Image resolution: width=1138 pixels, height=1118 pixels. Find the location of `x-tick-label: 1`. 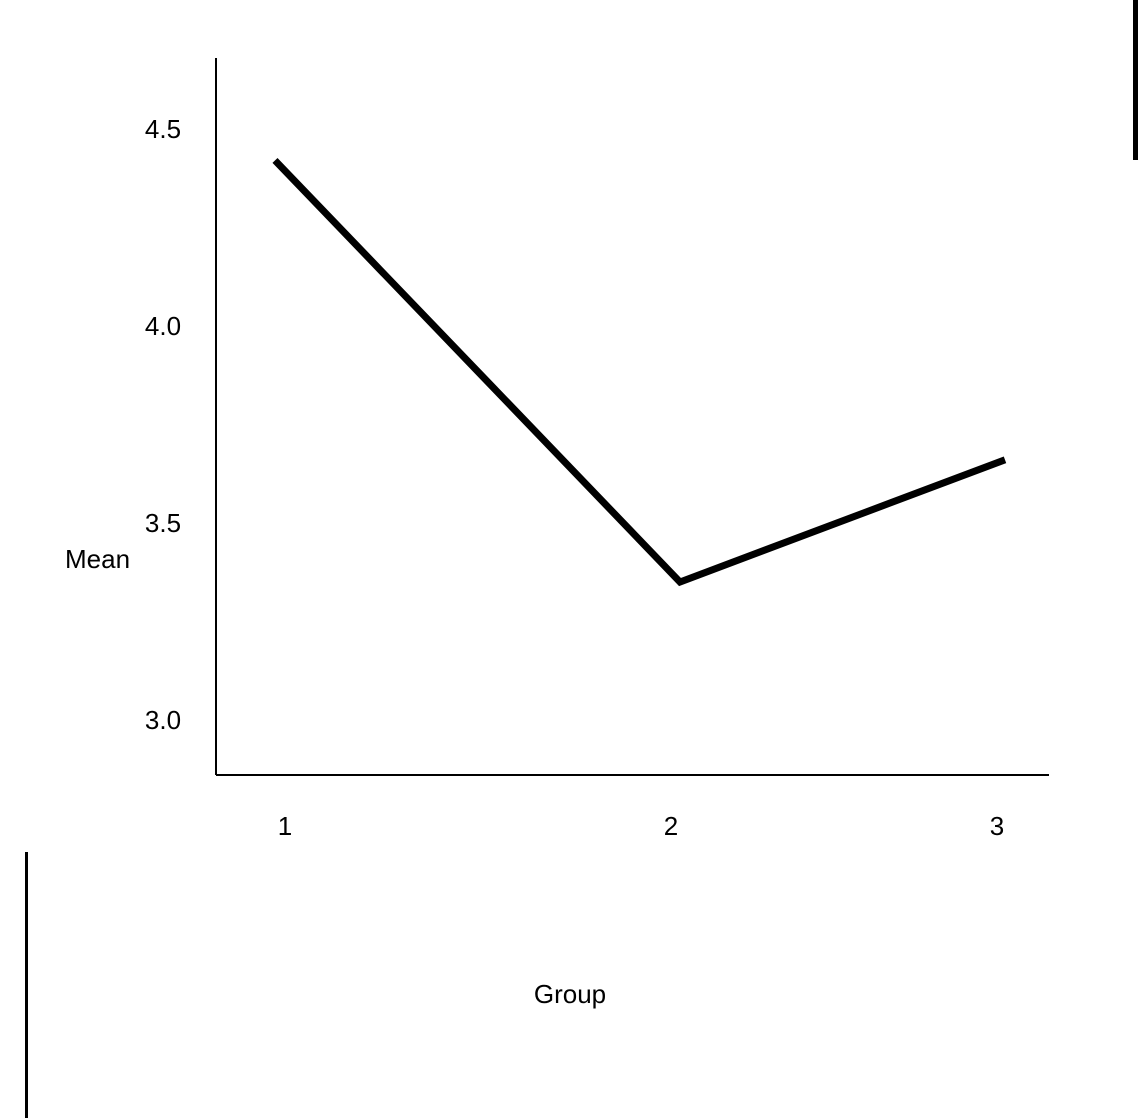

x-tick-label: 1 is located at coordinates (285, 826).